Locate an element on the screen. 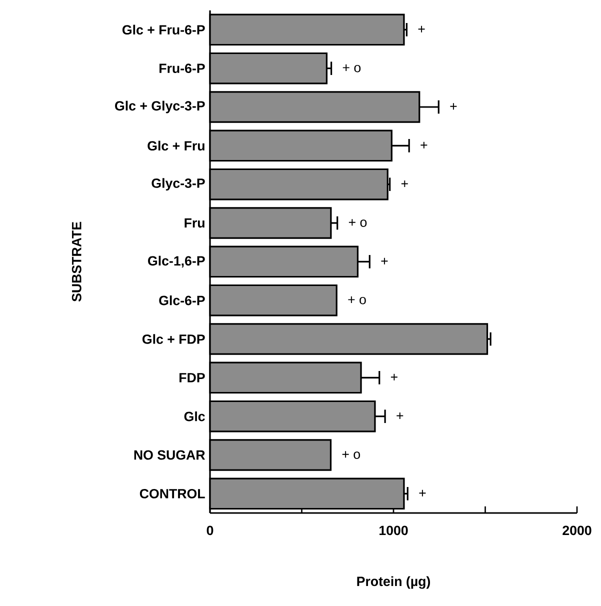  y-tick-label: FDP is located at coordinates (192, 377).